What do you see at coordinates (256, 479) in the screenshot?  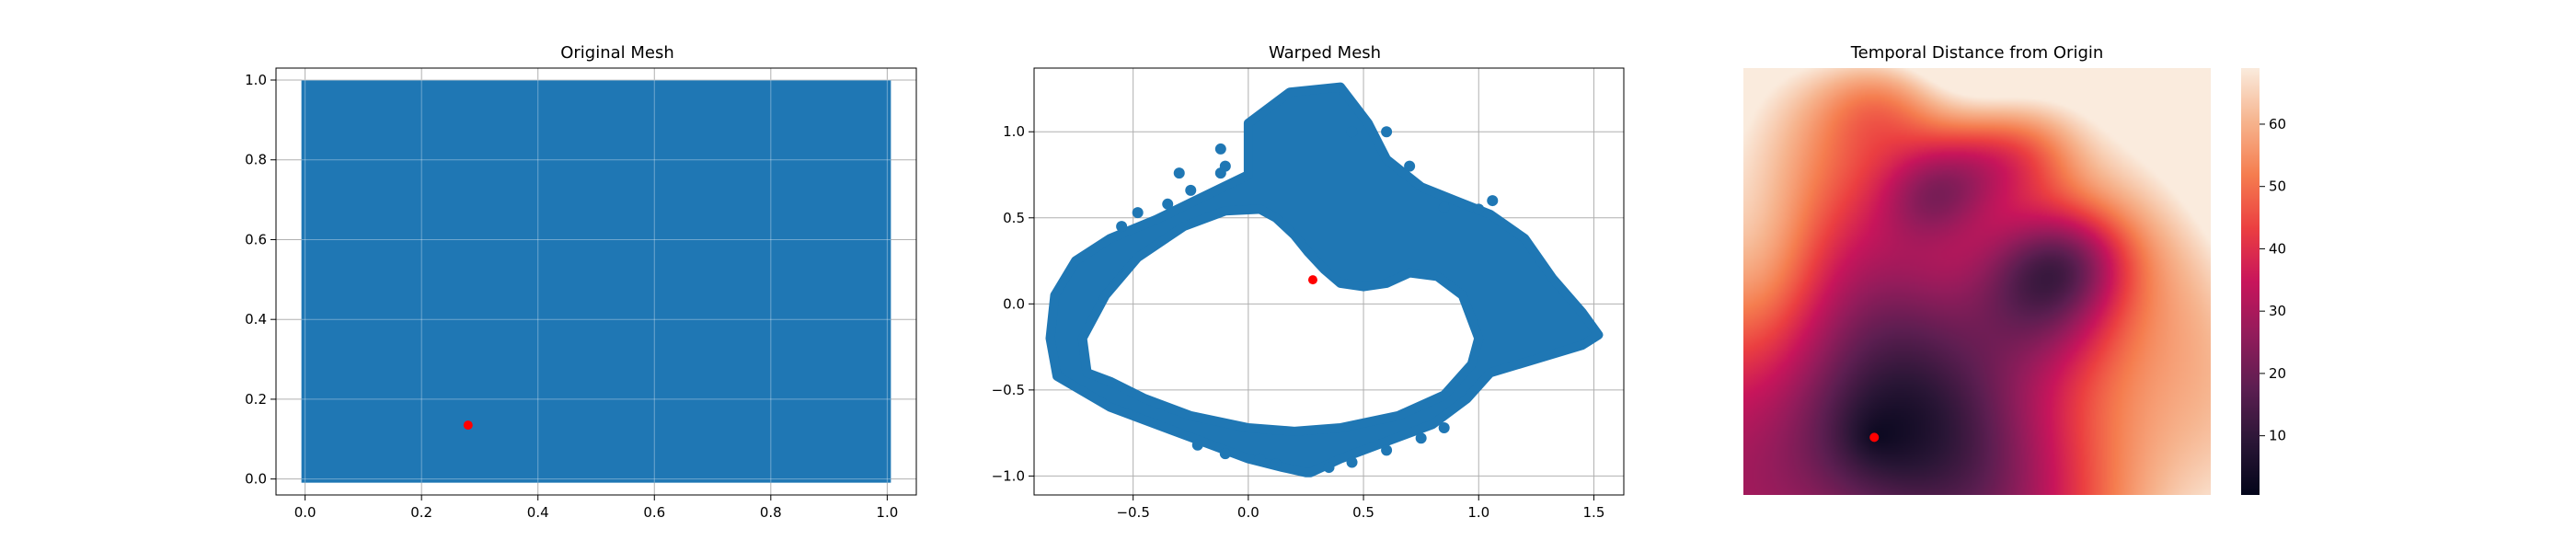 I see `original-mesh-y-tick-label: 0.0` at bounding box center [256, 479].